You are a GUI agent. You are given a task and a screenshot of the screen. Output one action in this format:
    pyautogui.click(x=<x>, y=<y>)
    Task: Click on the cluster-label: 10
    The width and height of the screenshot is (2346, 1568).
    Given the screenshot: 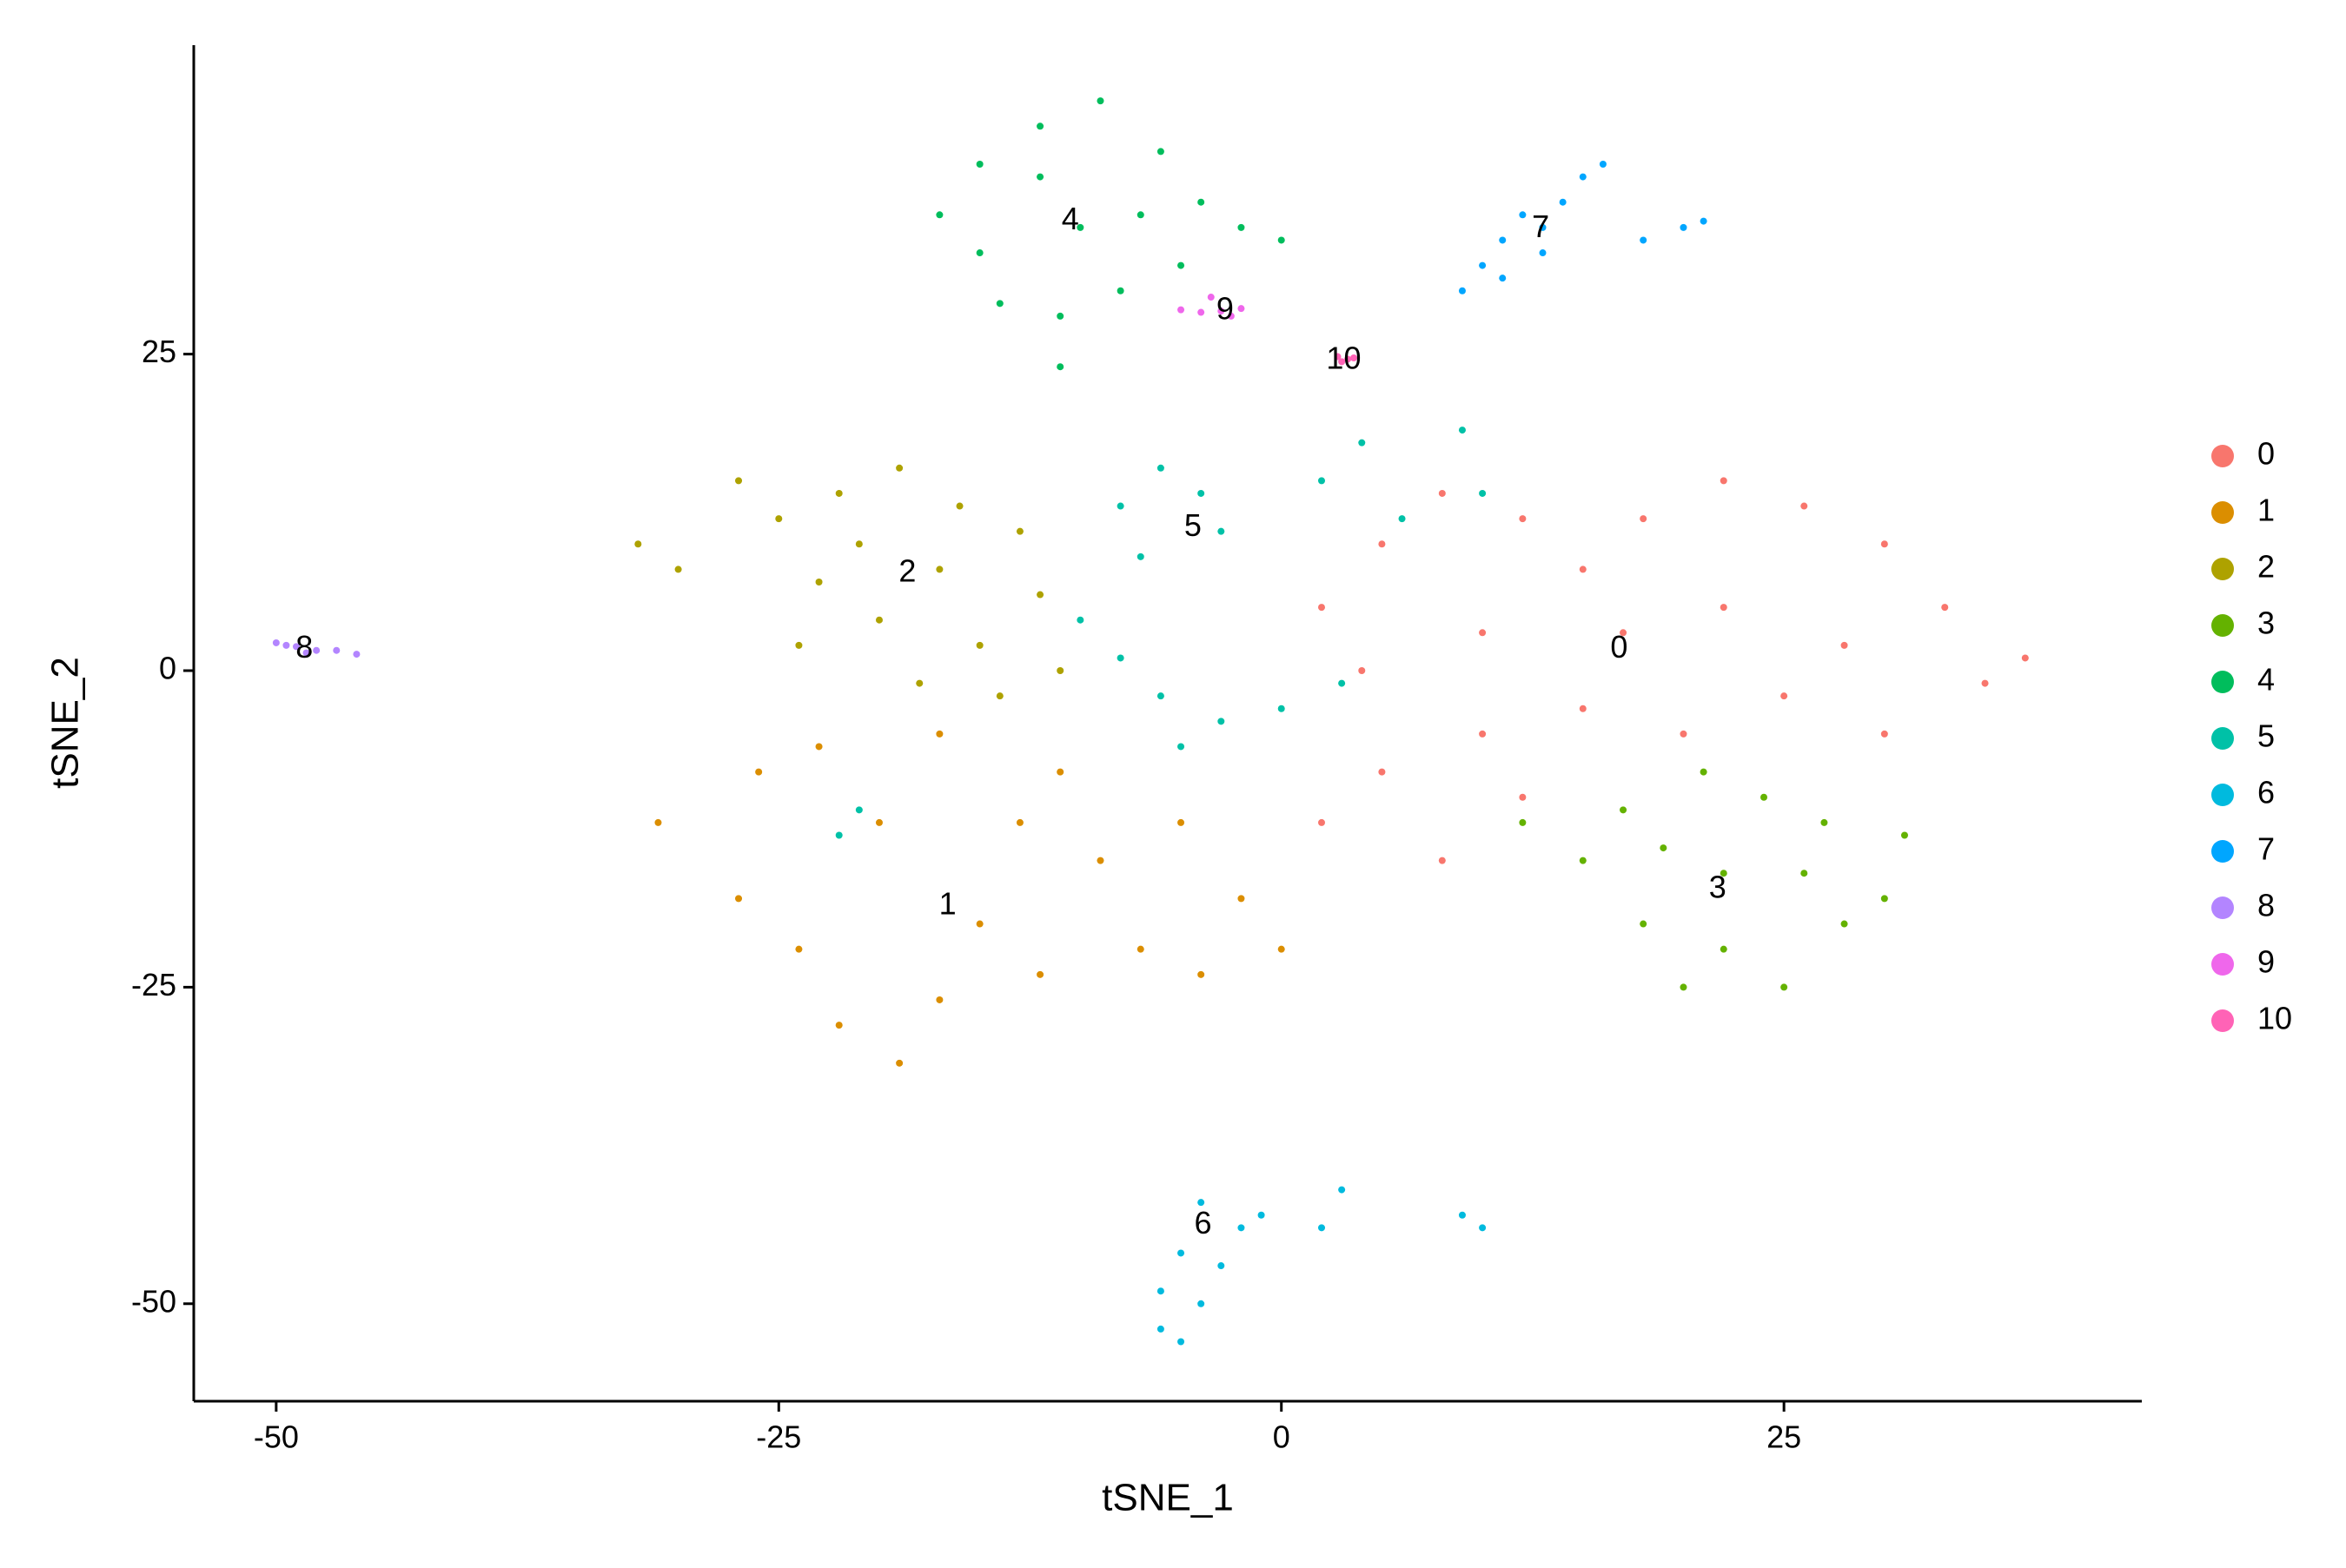 What is the action you would take?
    pyautogui.click(x=1343, y=357)
    